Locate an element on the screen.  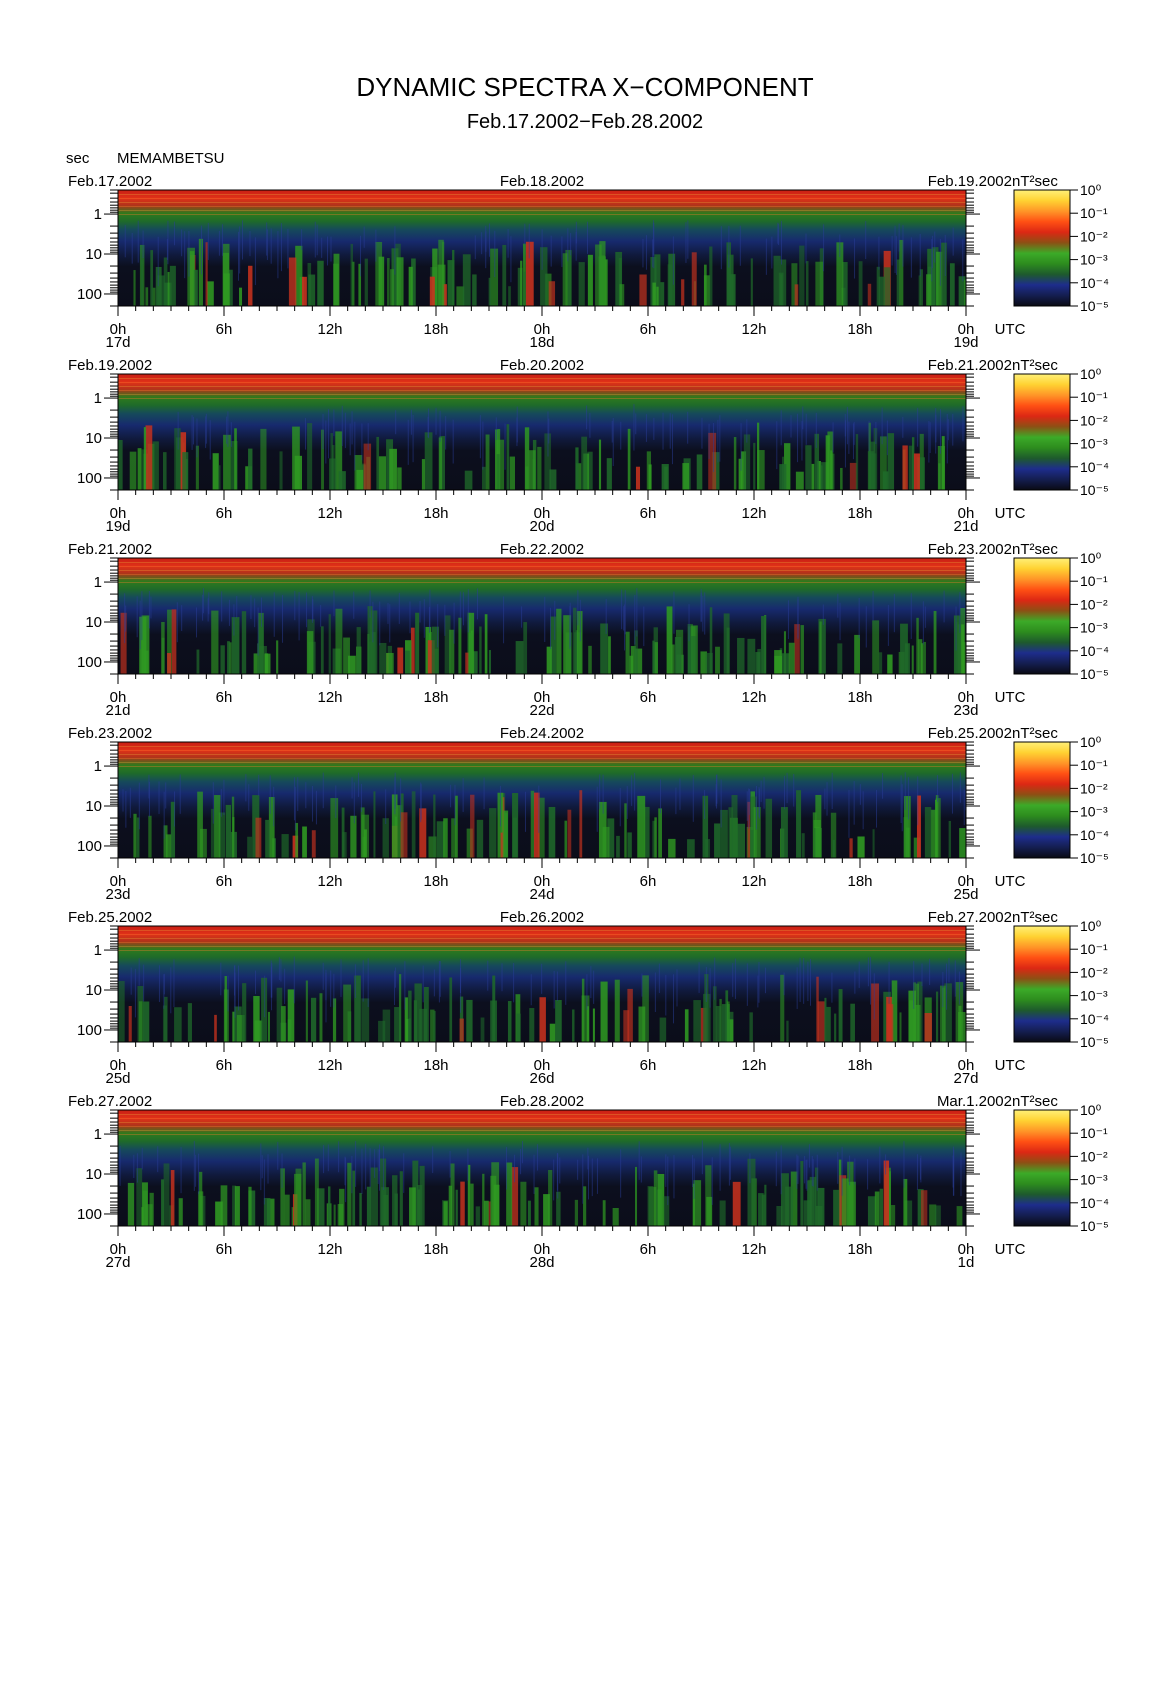
colorbar is located at coordinates (1042, 800).